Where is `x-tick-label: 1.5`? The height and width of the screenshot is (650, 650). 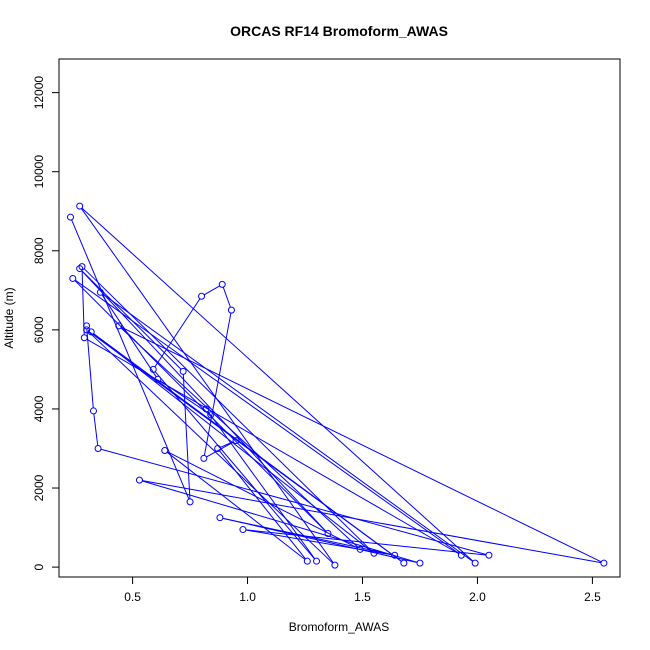
x-tick-label: 1.5 is located at coordinates (362, 597).